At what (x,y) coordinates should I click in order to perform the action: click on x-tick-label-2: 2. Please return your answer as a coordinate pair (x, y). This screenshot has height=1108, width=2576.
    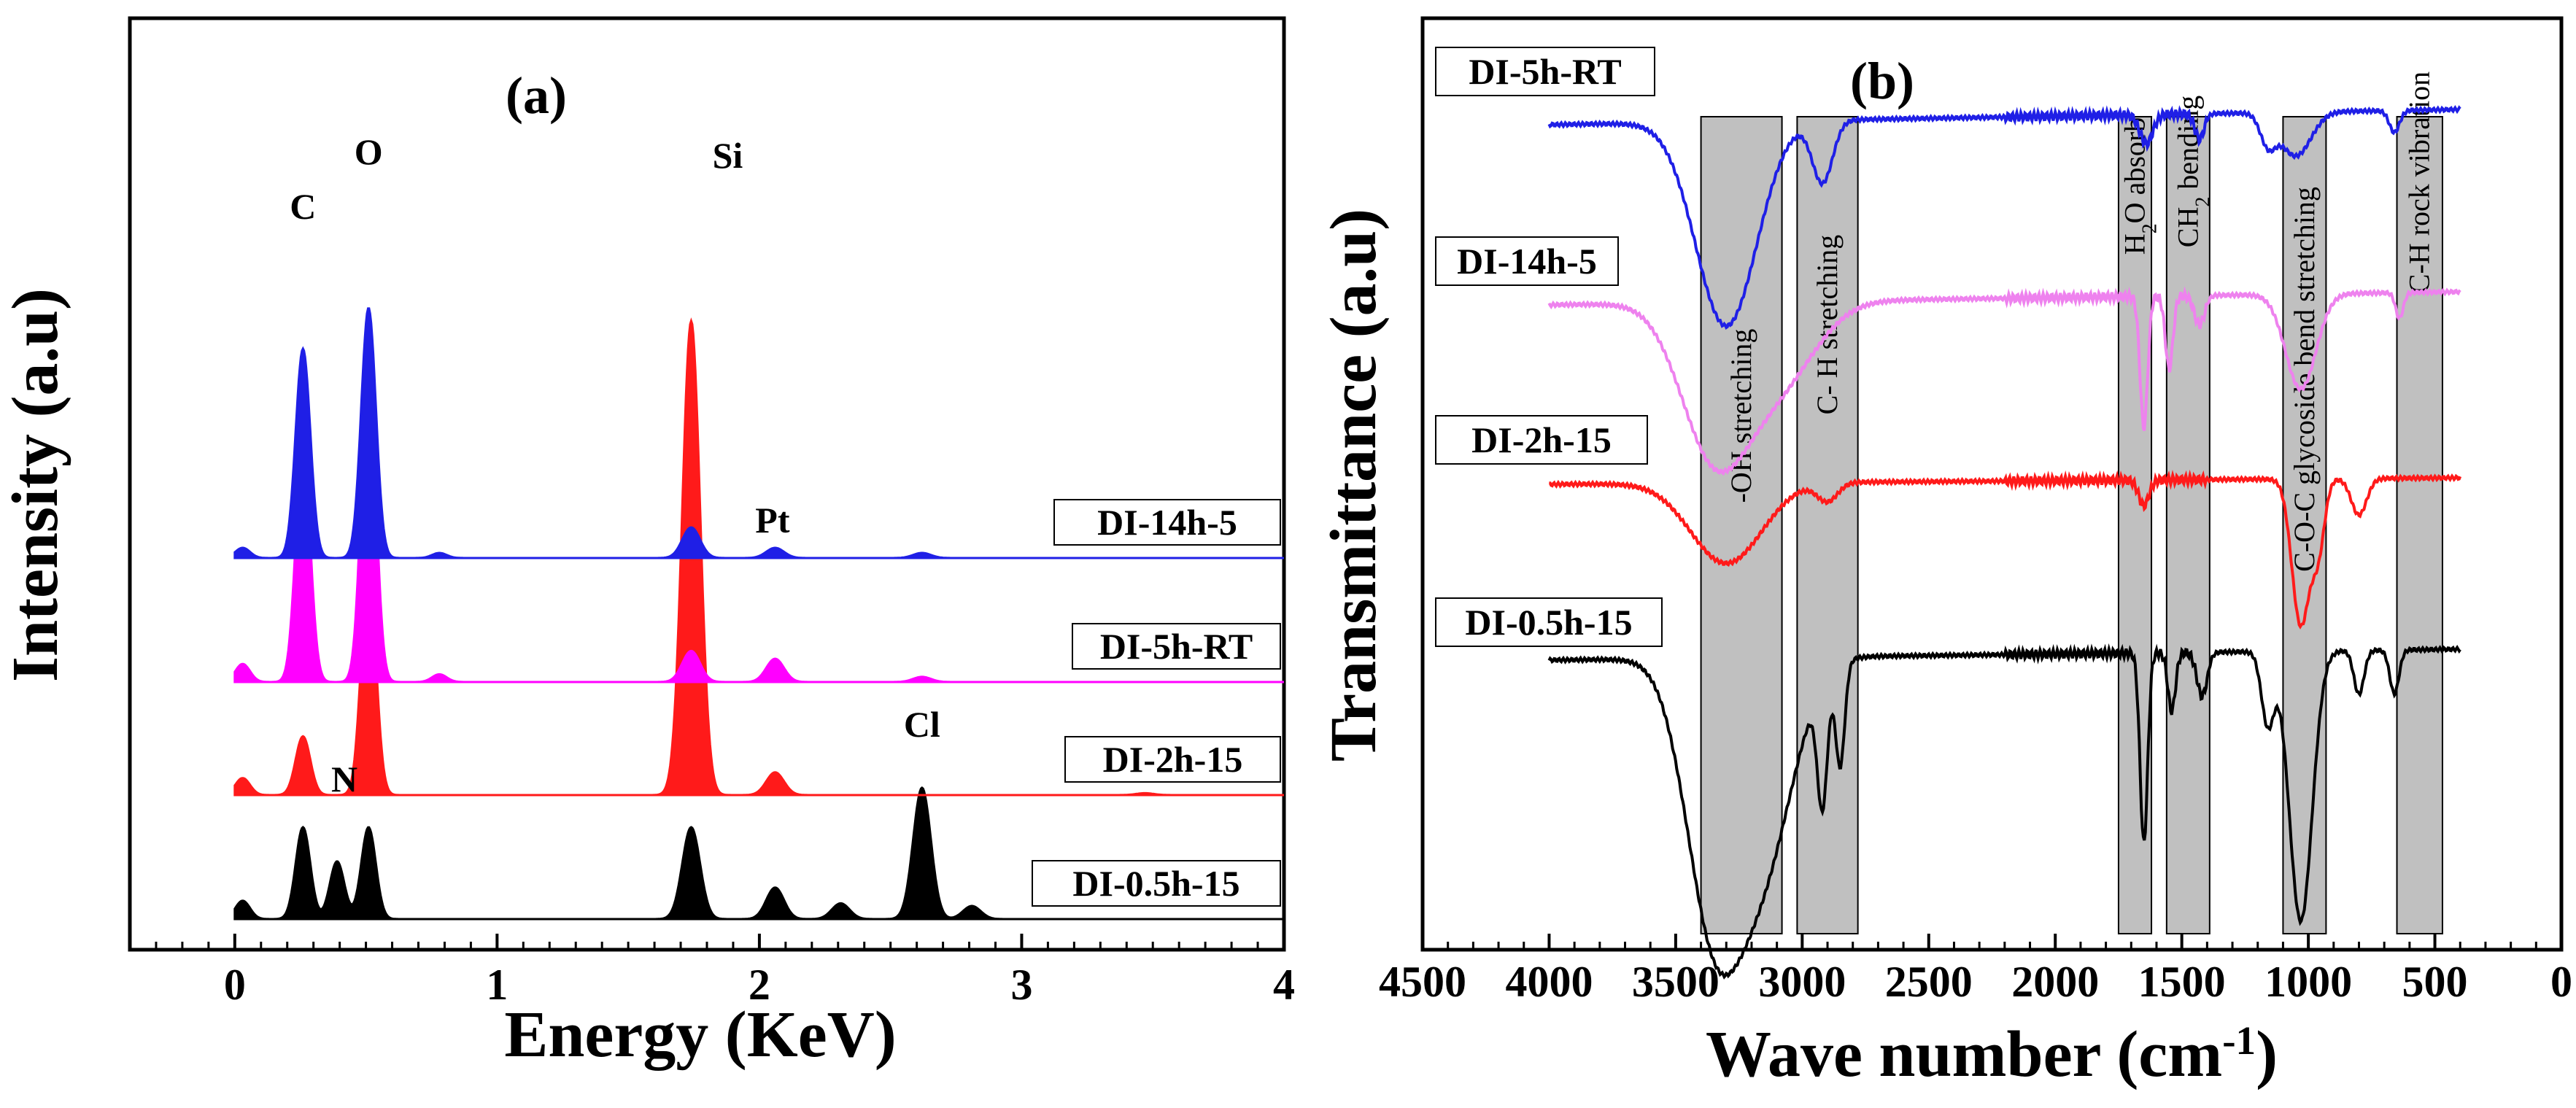
    Looking at the image, I should click on (759, 985).